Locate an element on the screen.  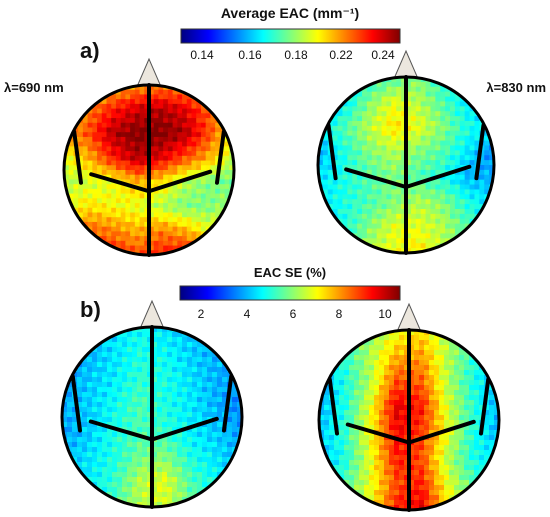
head-map-b-690nm is located at coordinates (152, 404).